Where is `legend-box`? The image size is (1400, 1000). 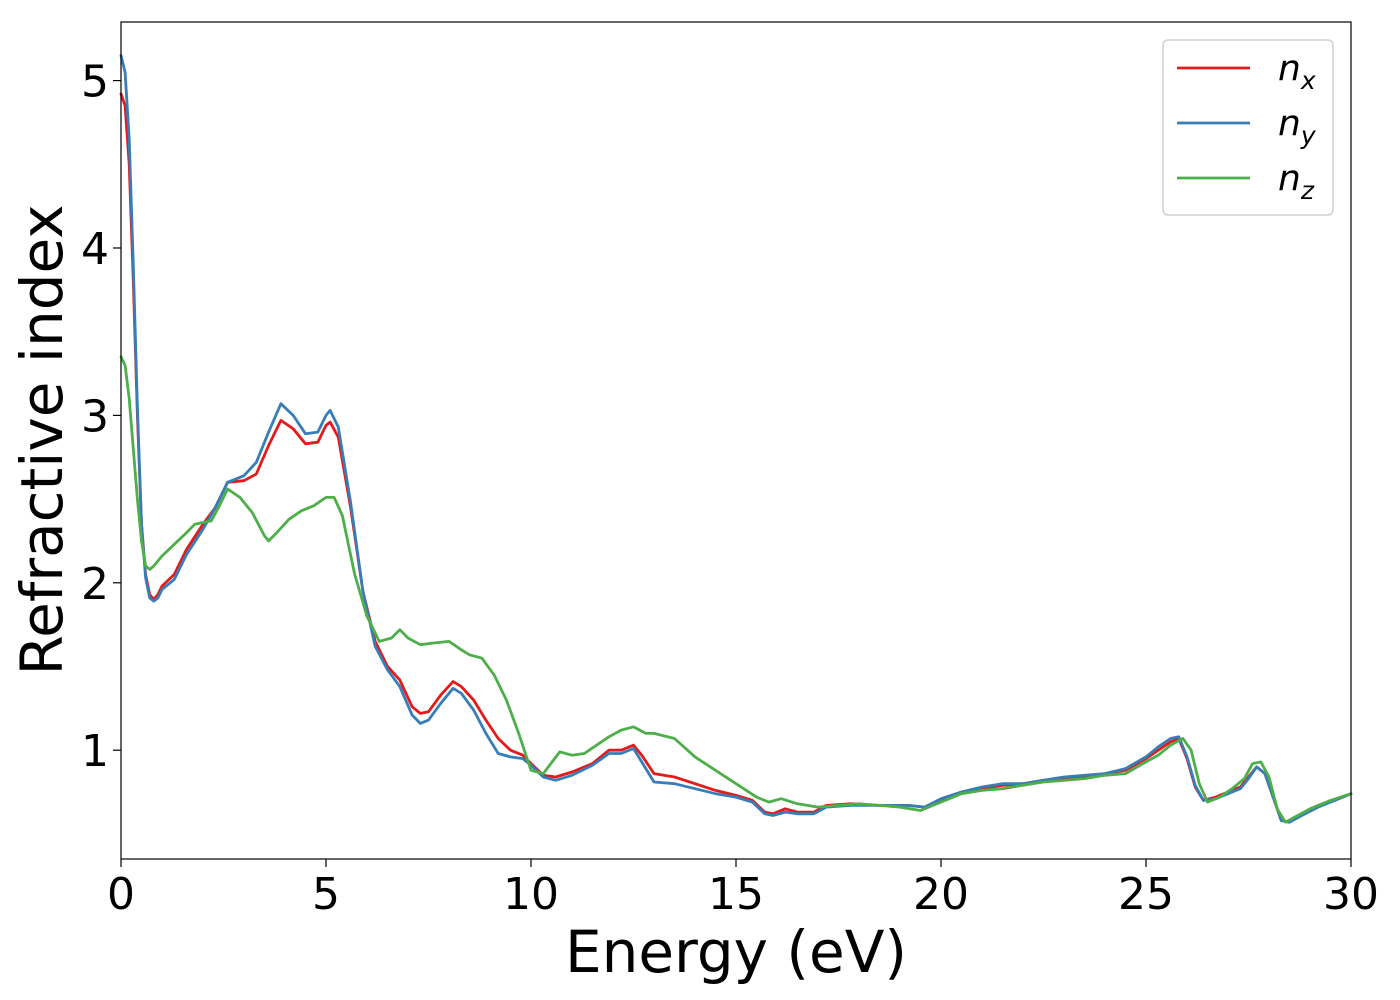
legend-box is located at coordinates (1248, 127).